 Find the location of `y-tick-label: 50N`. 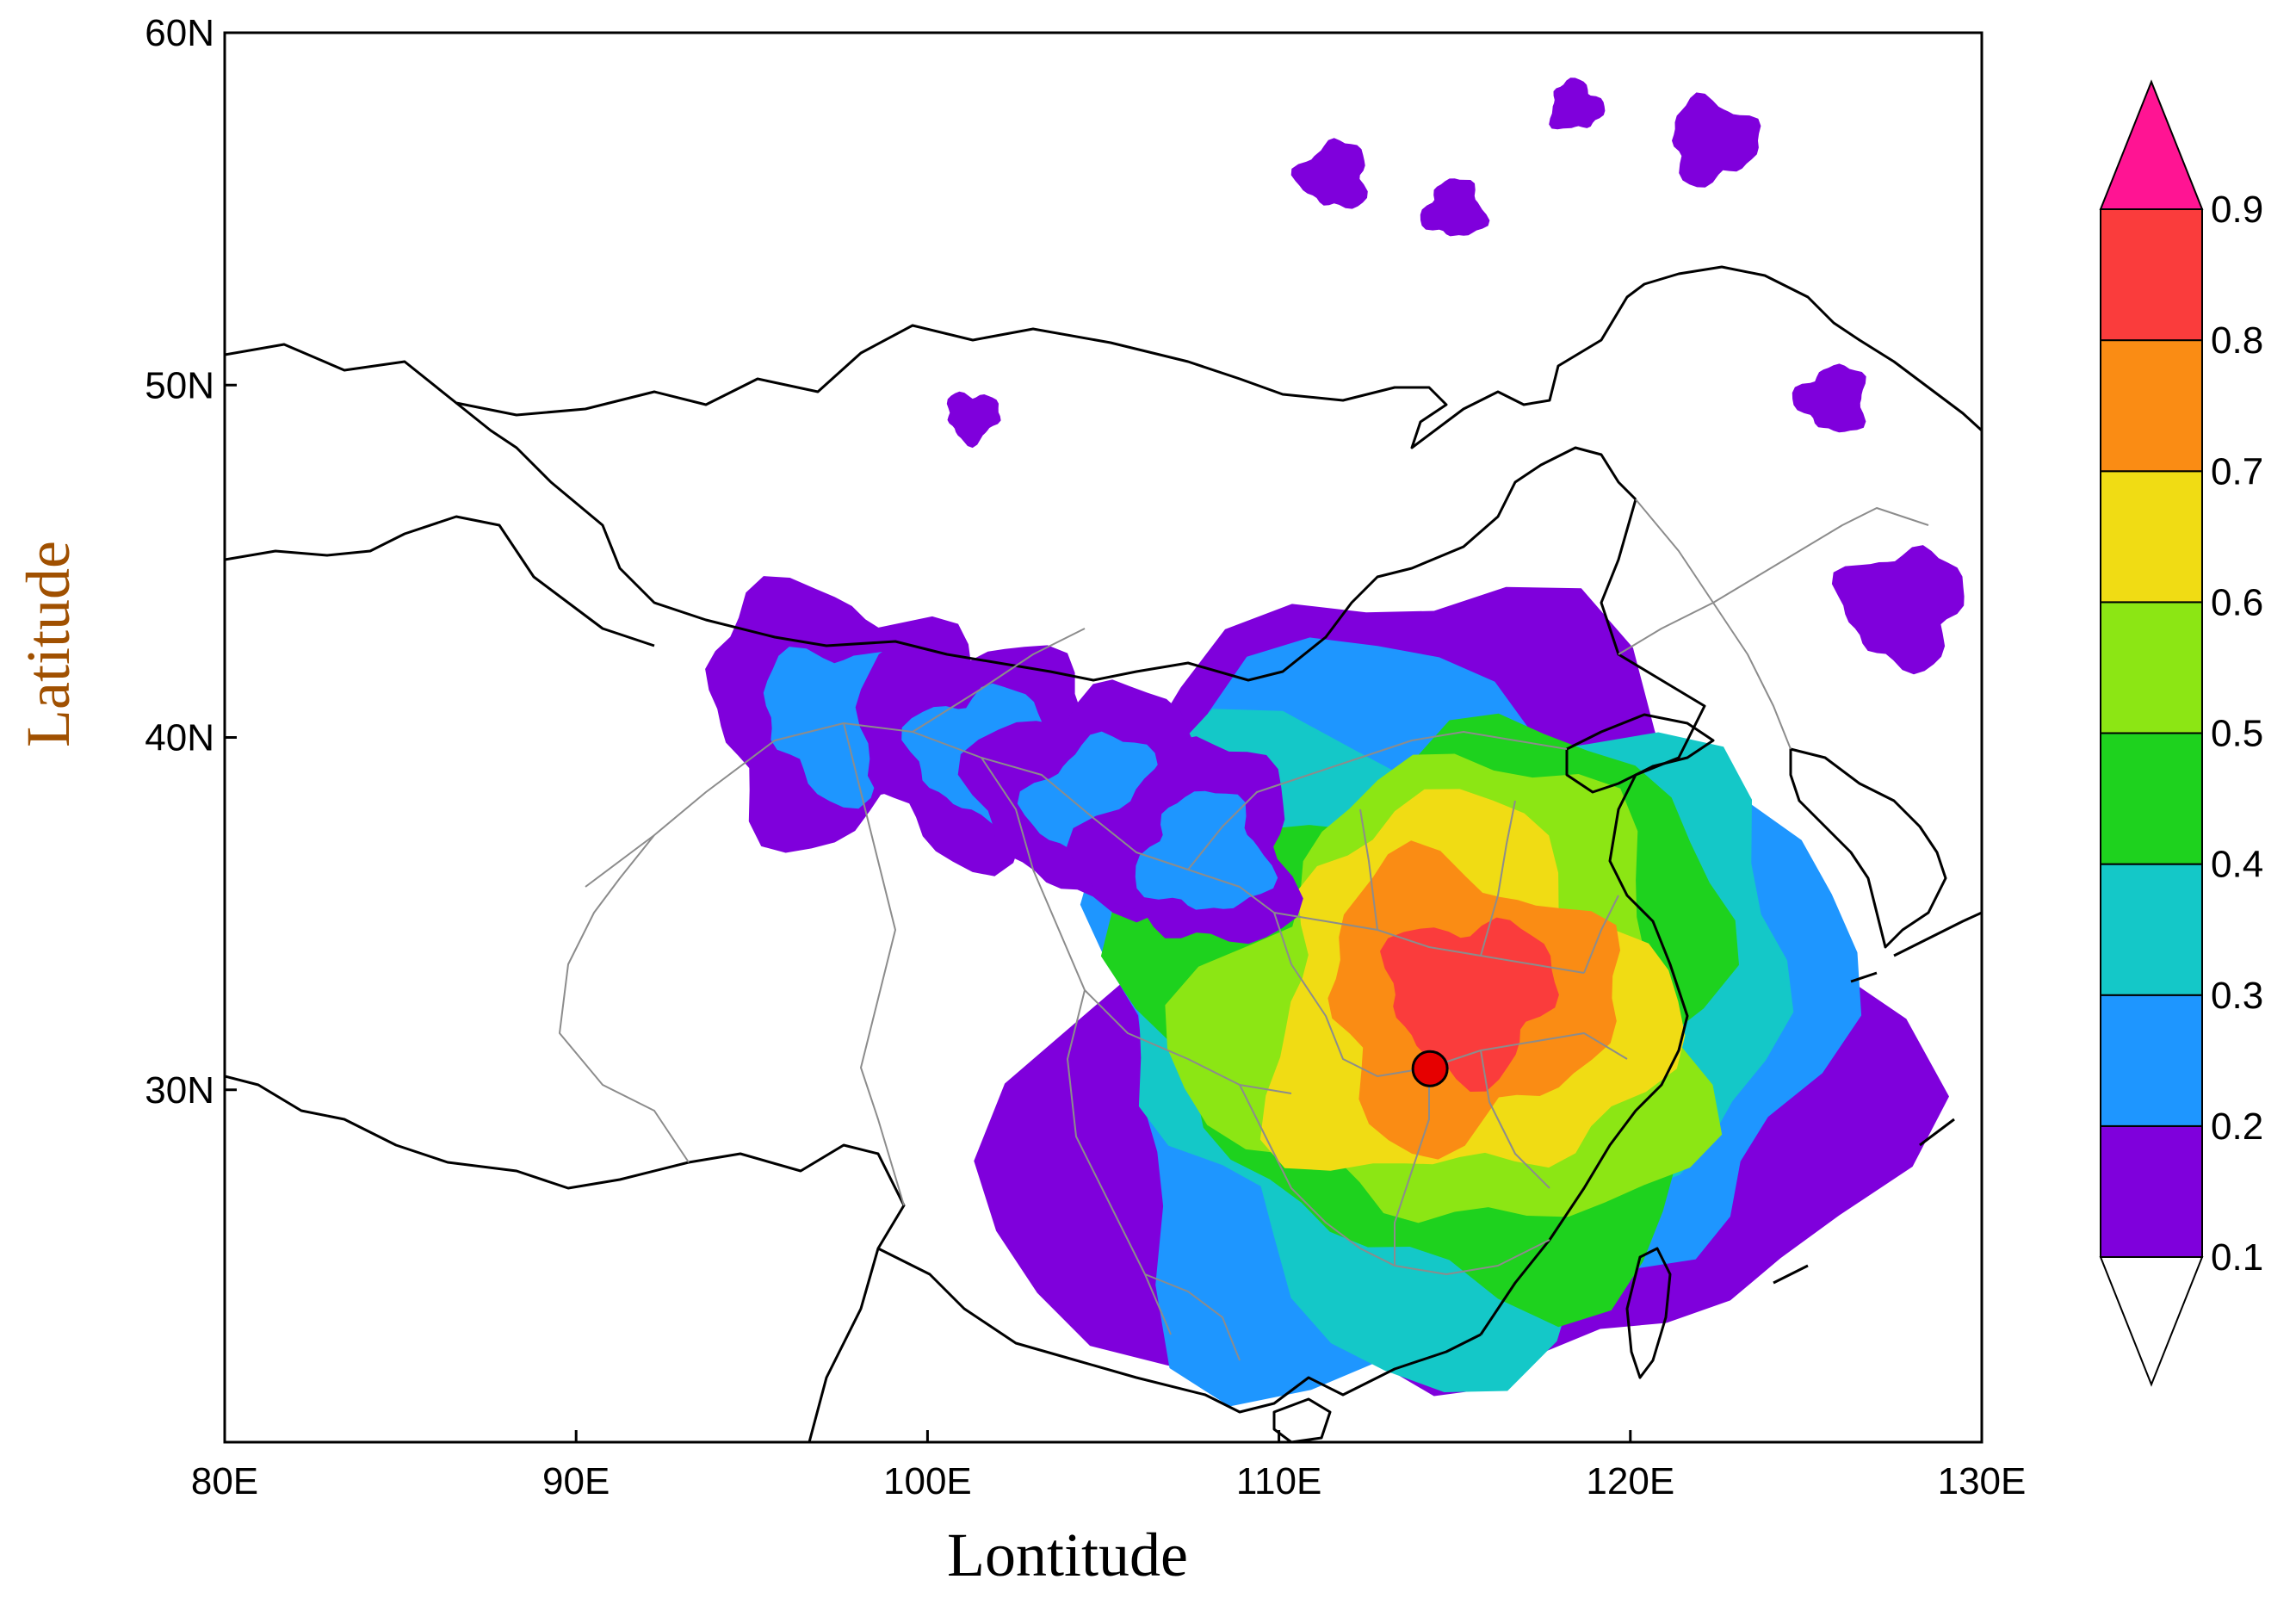

y-tick-label: 50N is located at coordinates (179, 385).